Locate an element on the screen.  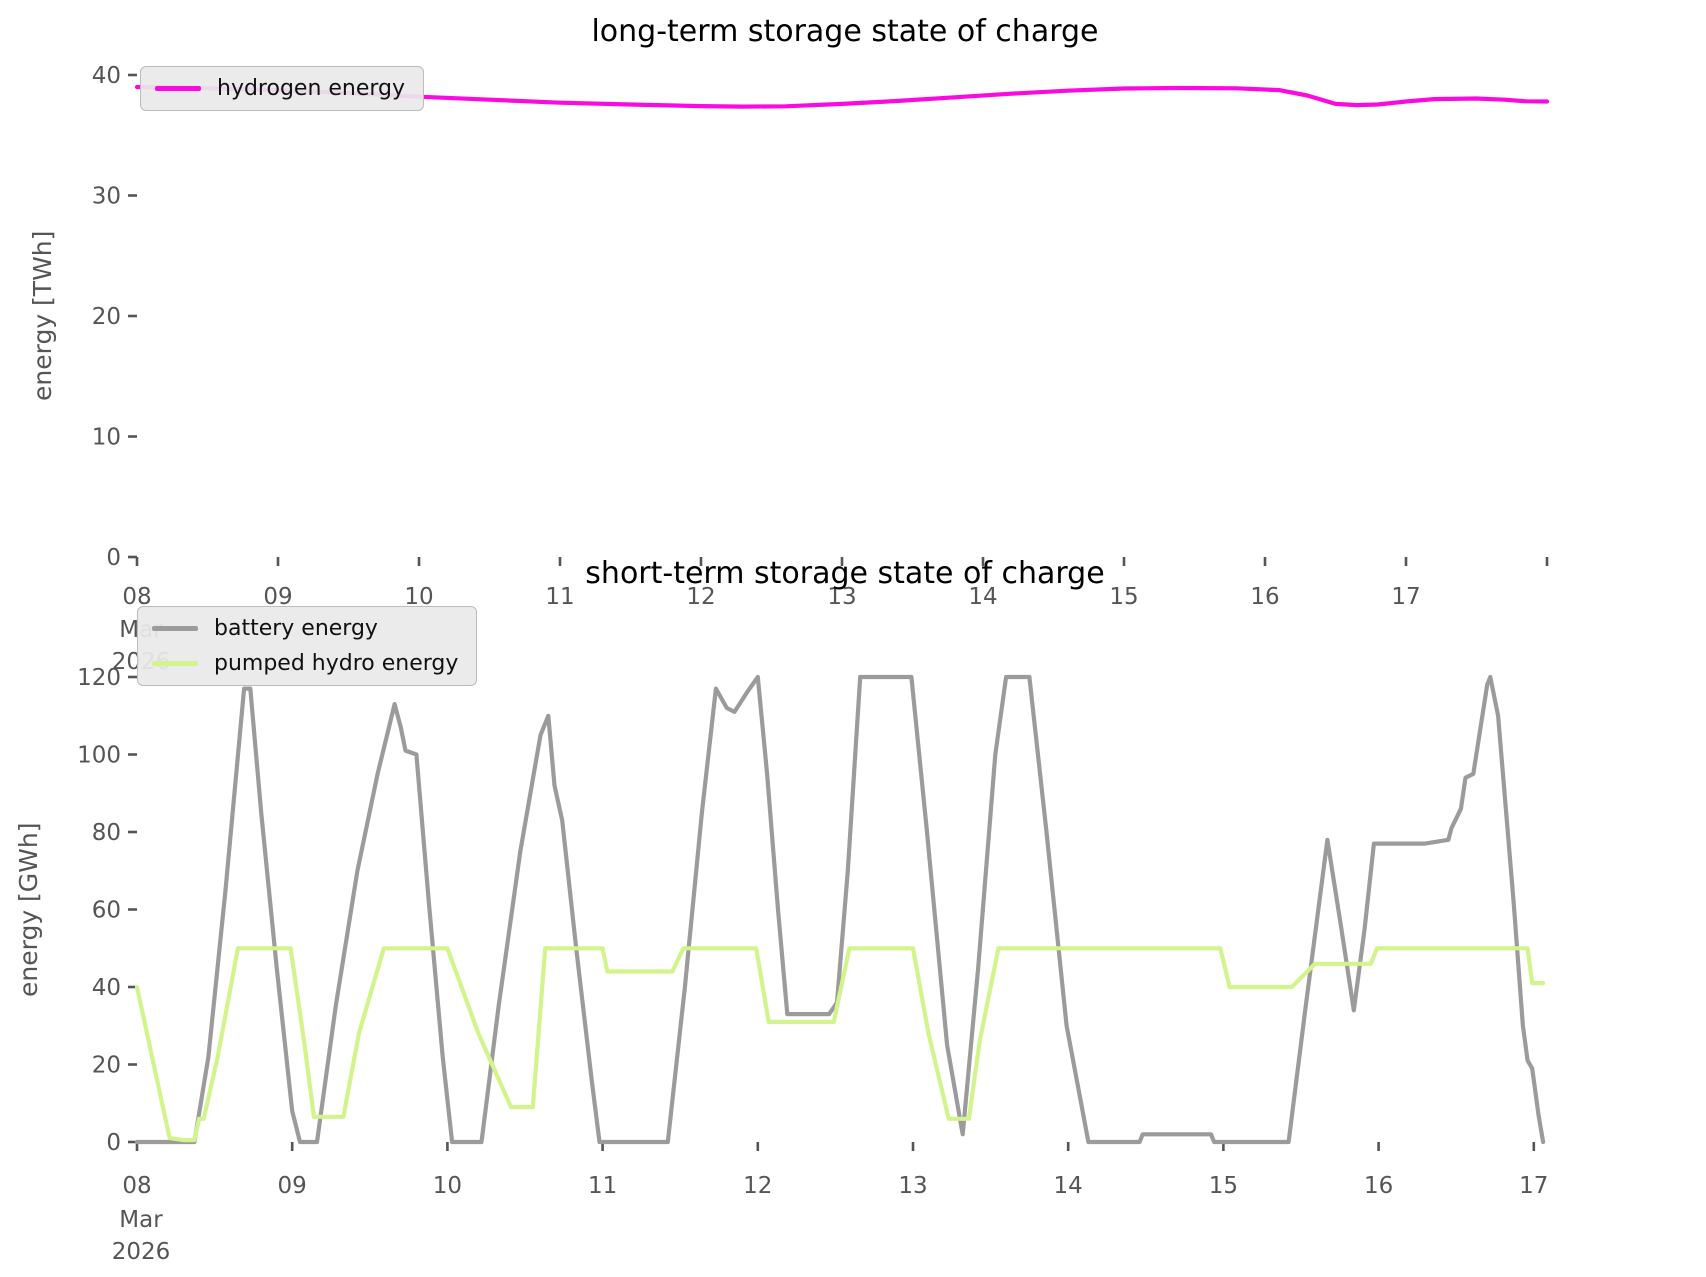
chart-title-long-term: long-term storage state of charge is located at coordinates (845, 31).